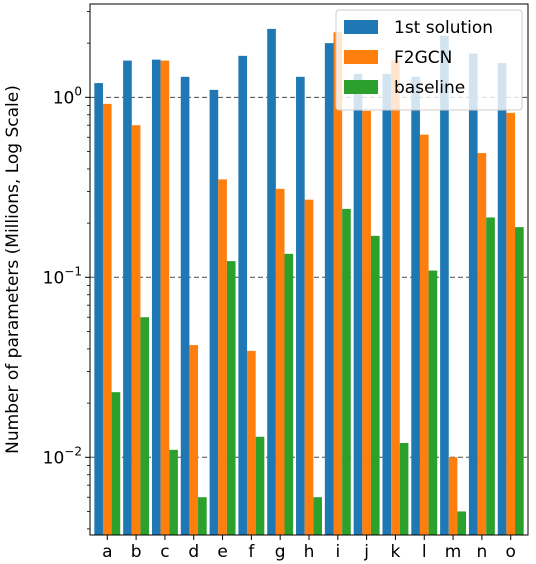 This screenshot has width=536, height=564. Describe the element at coordinates (194, 440) in the screenshot. I see `bar-f2gcn-d` at that location.